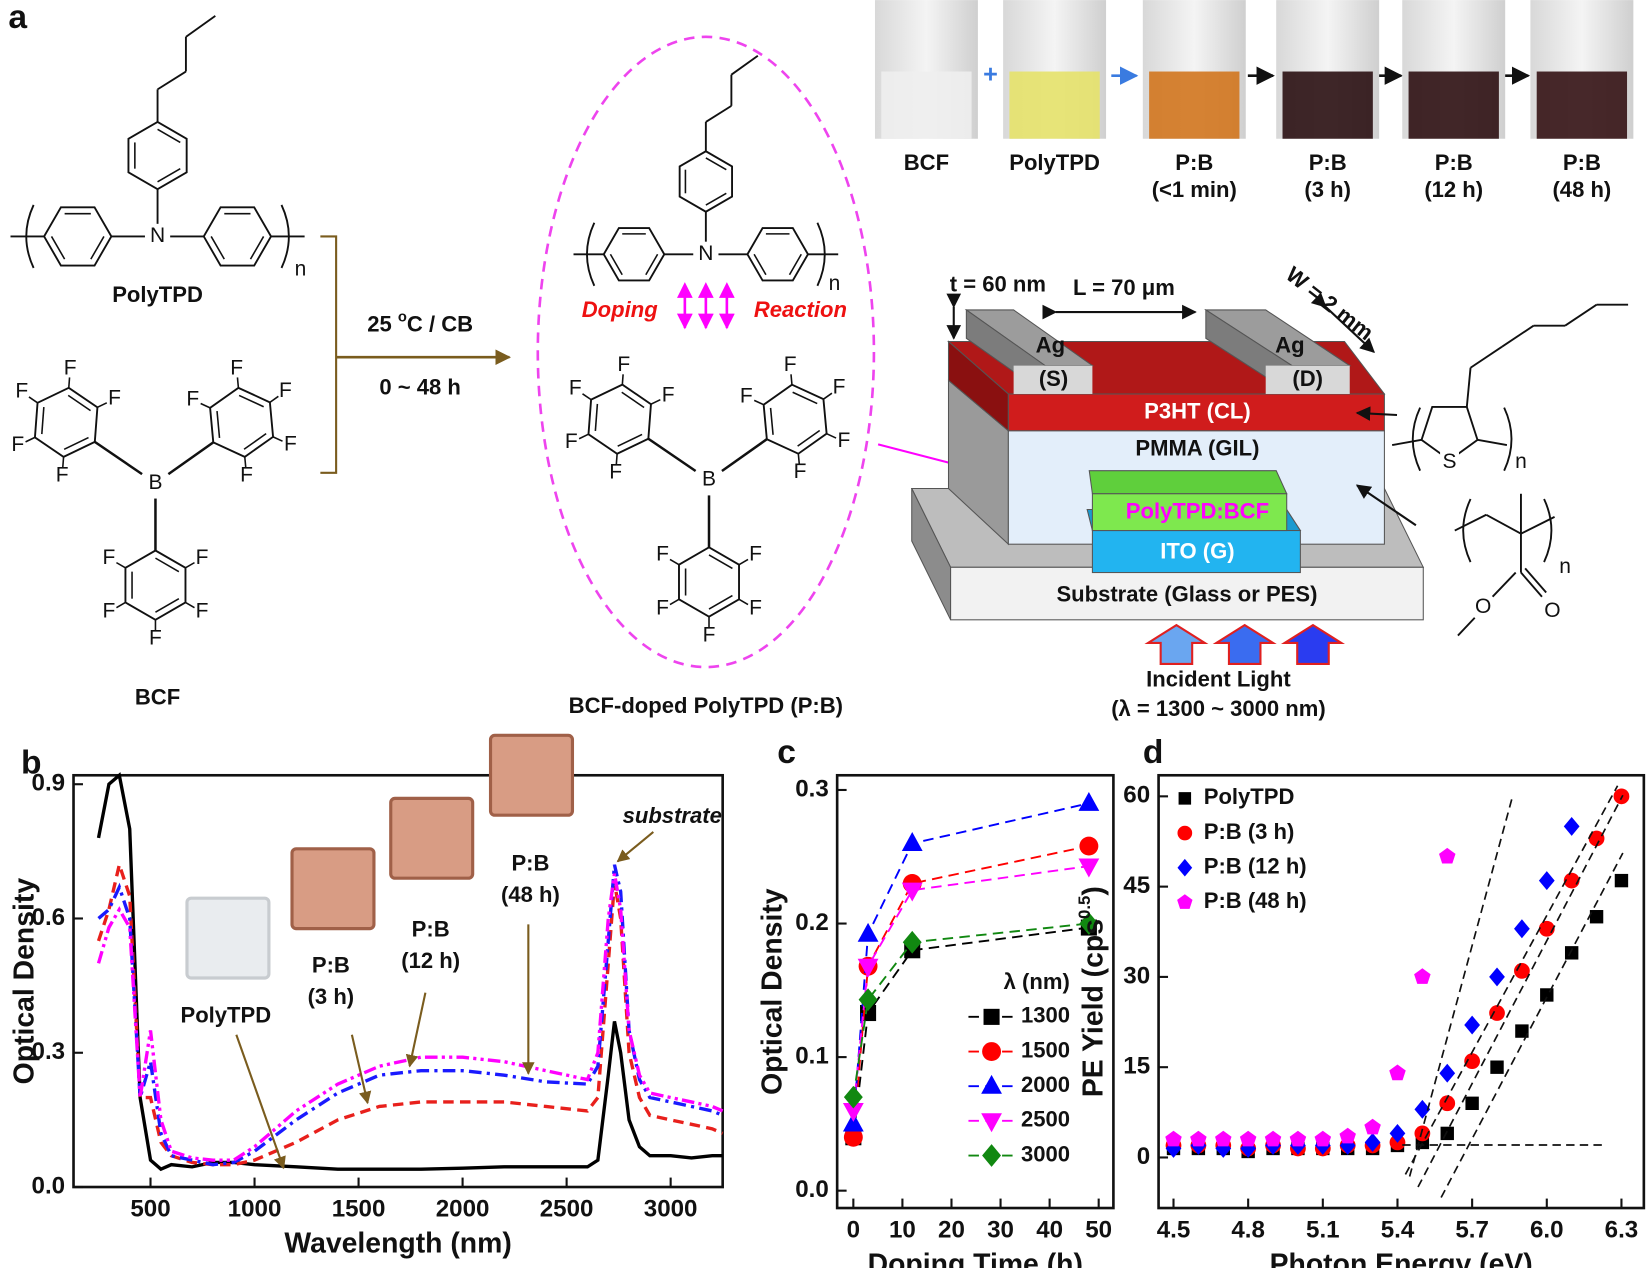 The height and width of the screenshot is (1268, 1647). Describe the element at coordinates (420, 387) in the screenshot. I see `reaction-time: 0 ~ 48 h` at that location.